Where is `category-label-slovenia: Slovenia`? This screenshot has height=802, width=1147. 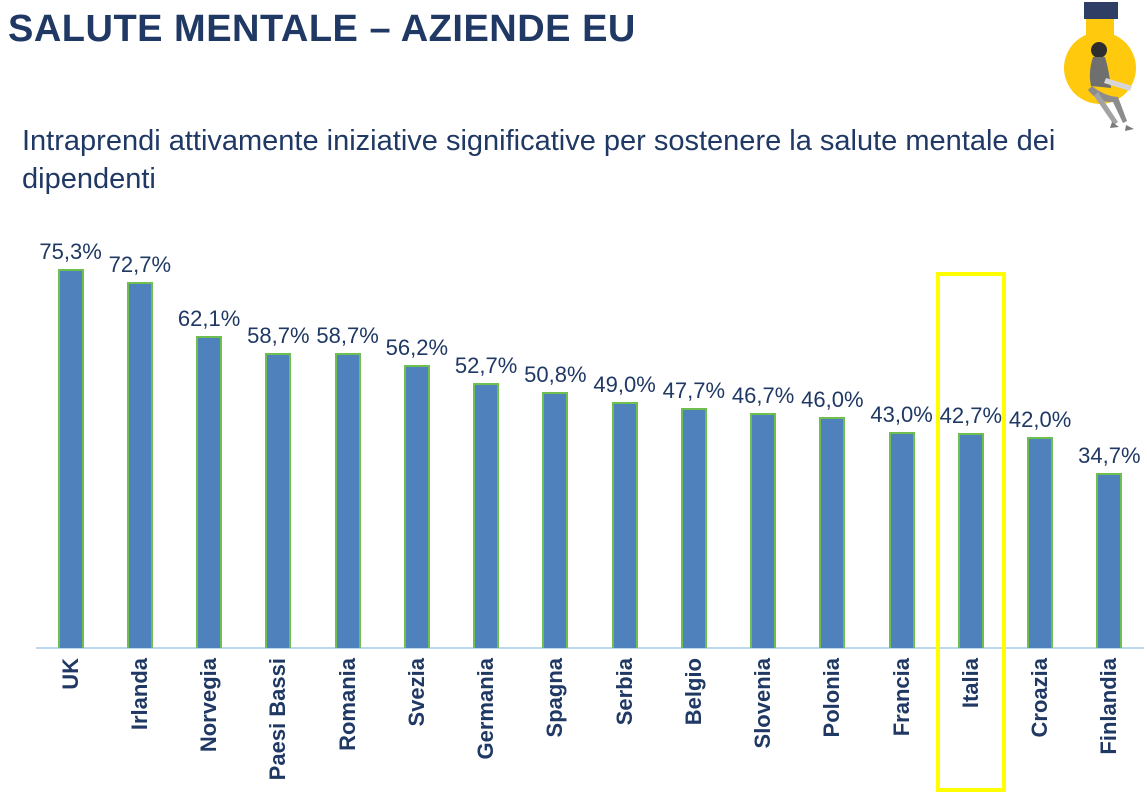 category-label-slovenia: Slovenia is located at coordinates (763, 703).